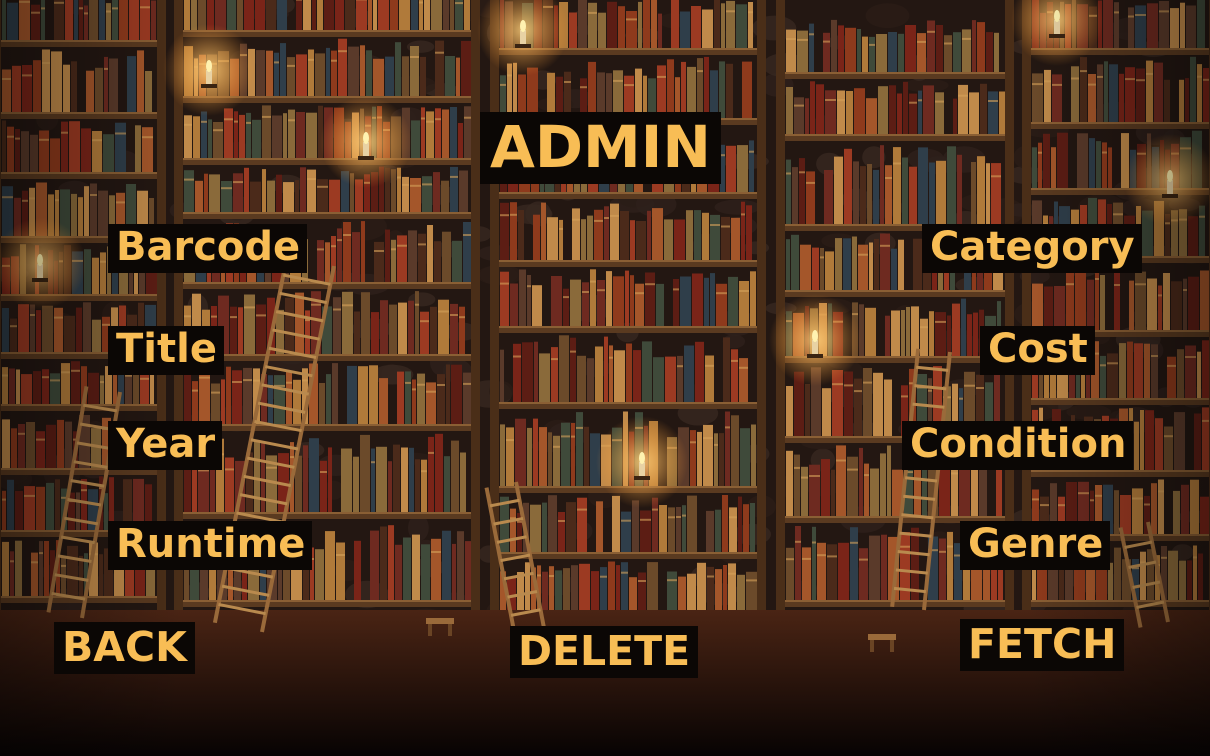 This screenshot has width=1210, height=756. What do you see at coordinates (1042, 645) in the screenshot?
I see `fetch-button: FETCH` at bounding box center [1042, 645].